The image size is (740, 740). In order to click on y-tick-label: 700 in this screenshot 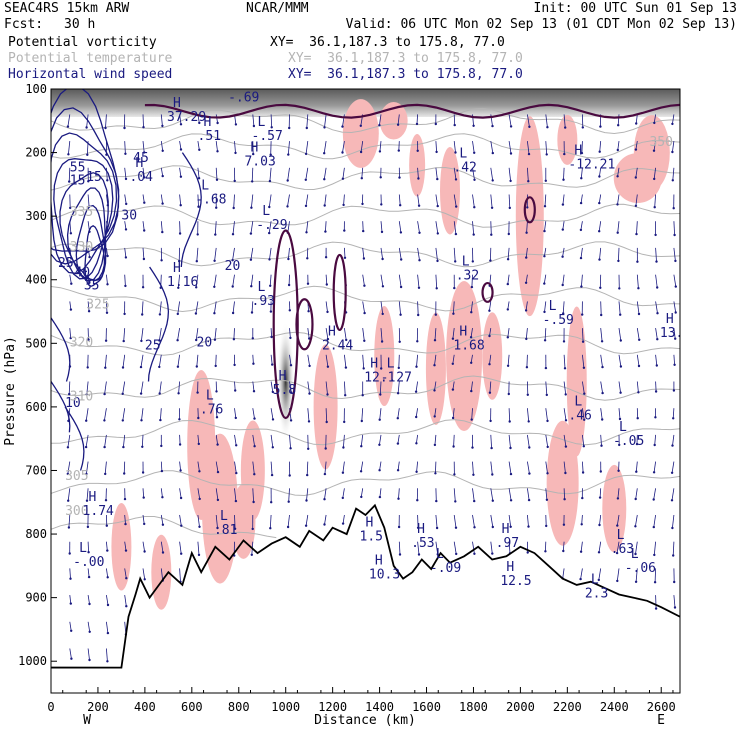, I will do `click(36, 470)`.